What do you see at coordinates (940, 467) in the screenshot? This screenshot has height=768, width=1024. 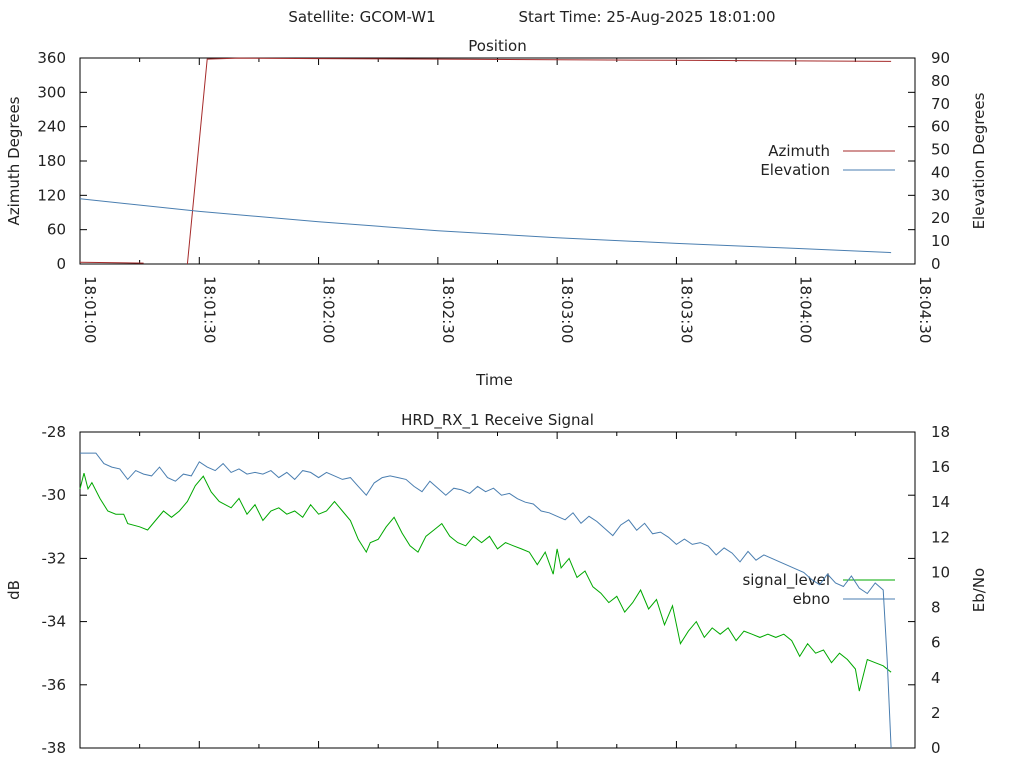 I see `y2-tick-label: 16` at bounding box center [940, 467].